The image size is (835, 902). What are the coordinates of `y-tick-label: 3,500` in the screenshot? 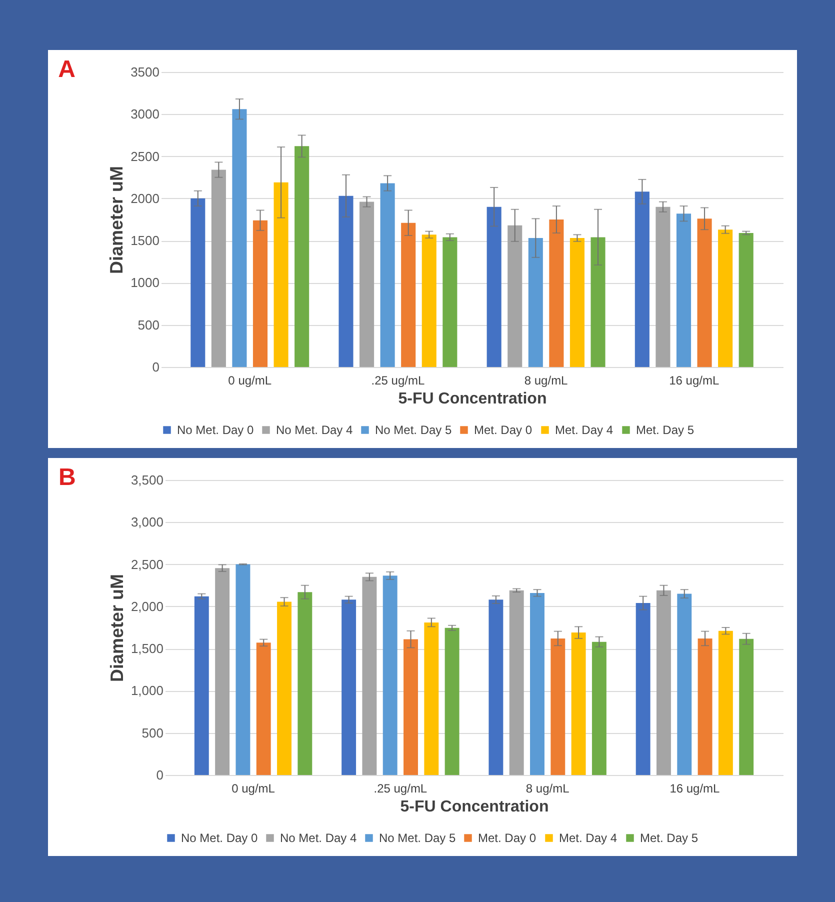 It's located at (147, 480).